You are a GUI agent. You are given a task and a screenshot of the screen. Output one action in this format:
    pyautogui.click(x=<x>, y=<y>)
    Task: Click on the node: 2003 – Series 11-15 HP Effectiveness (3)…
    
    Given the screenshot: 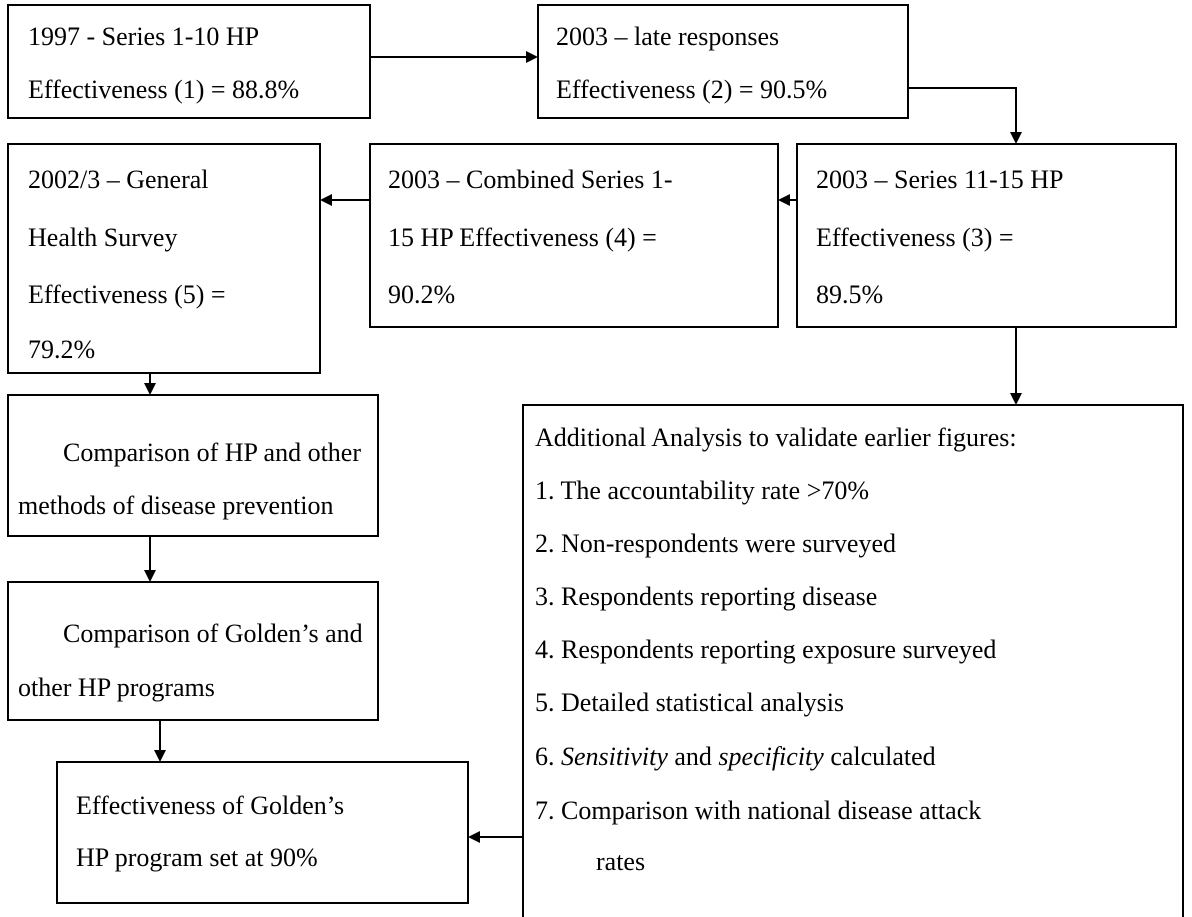 What is the action you would take?
    pyautogui.click(x=986, y=235)
    